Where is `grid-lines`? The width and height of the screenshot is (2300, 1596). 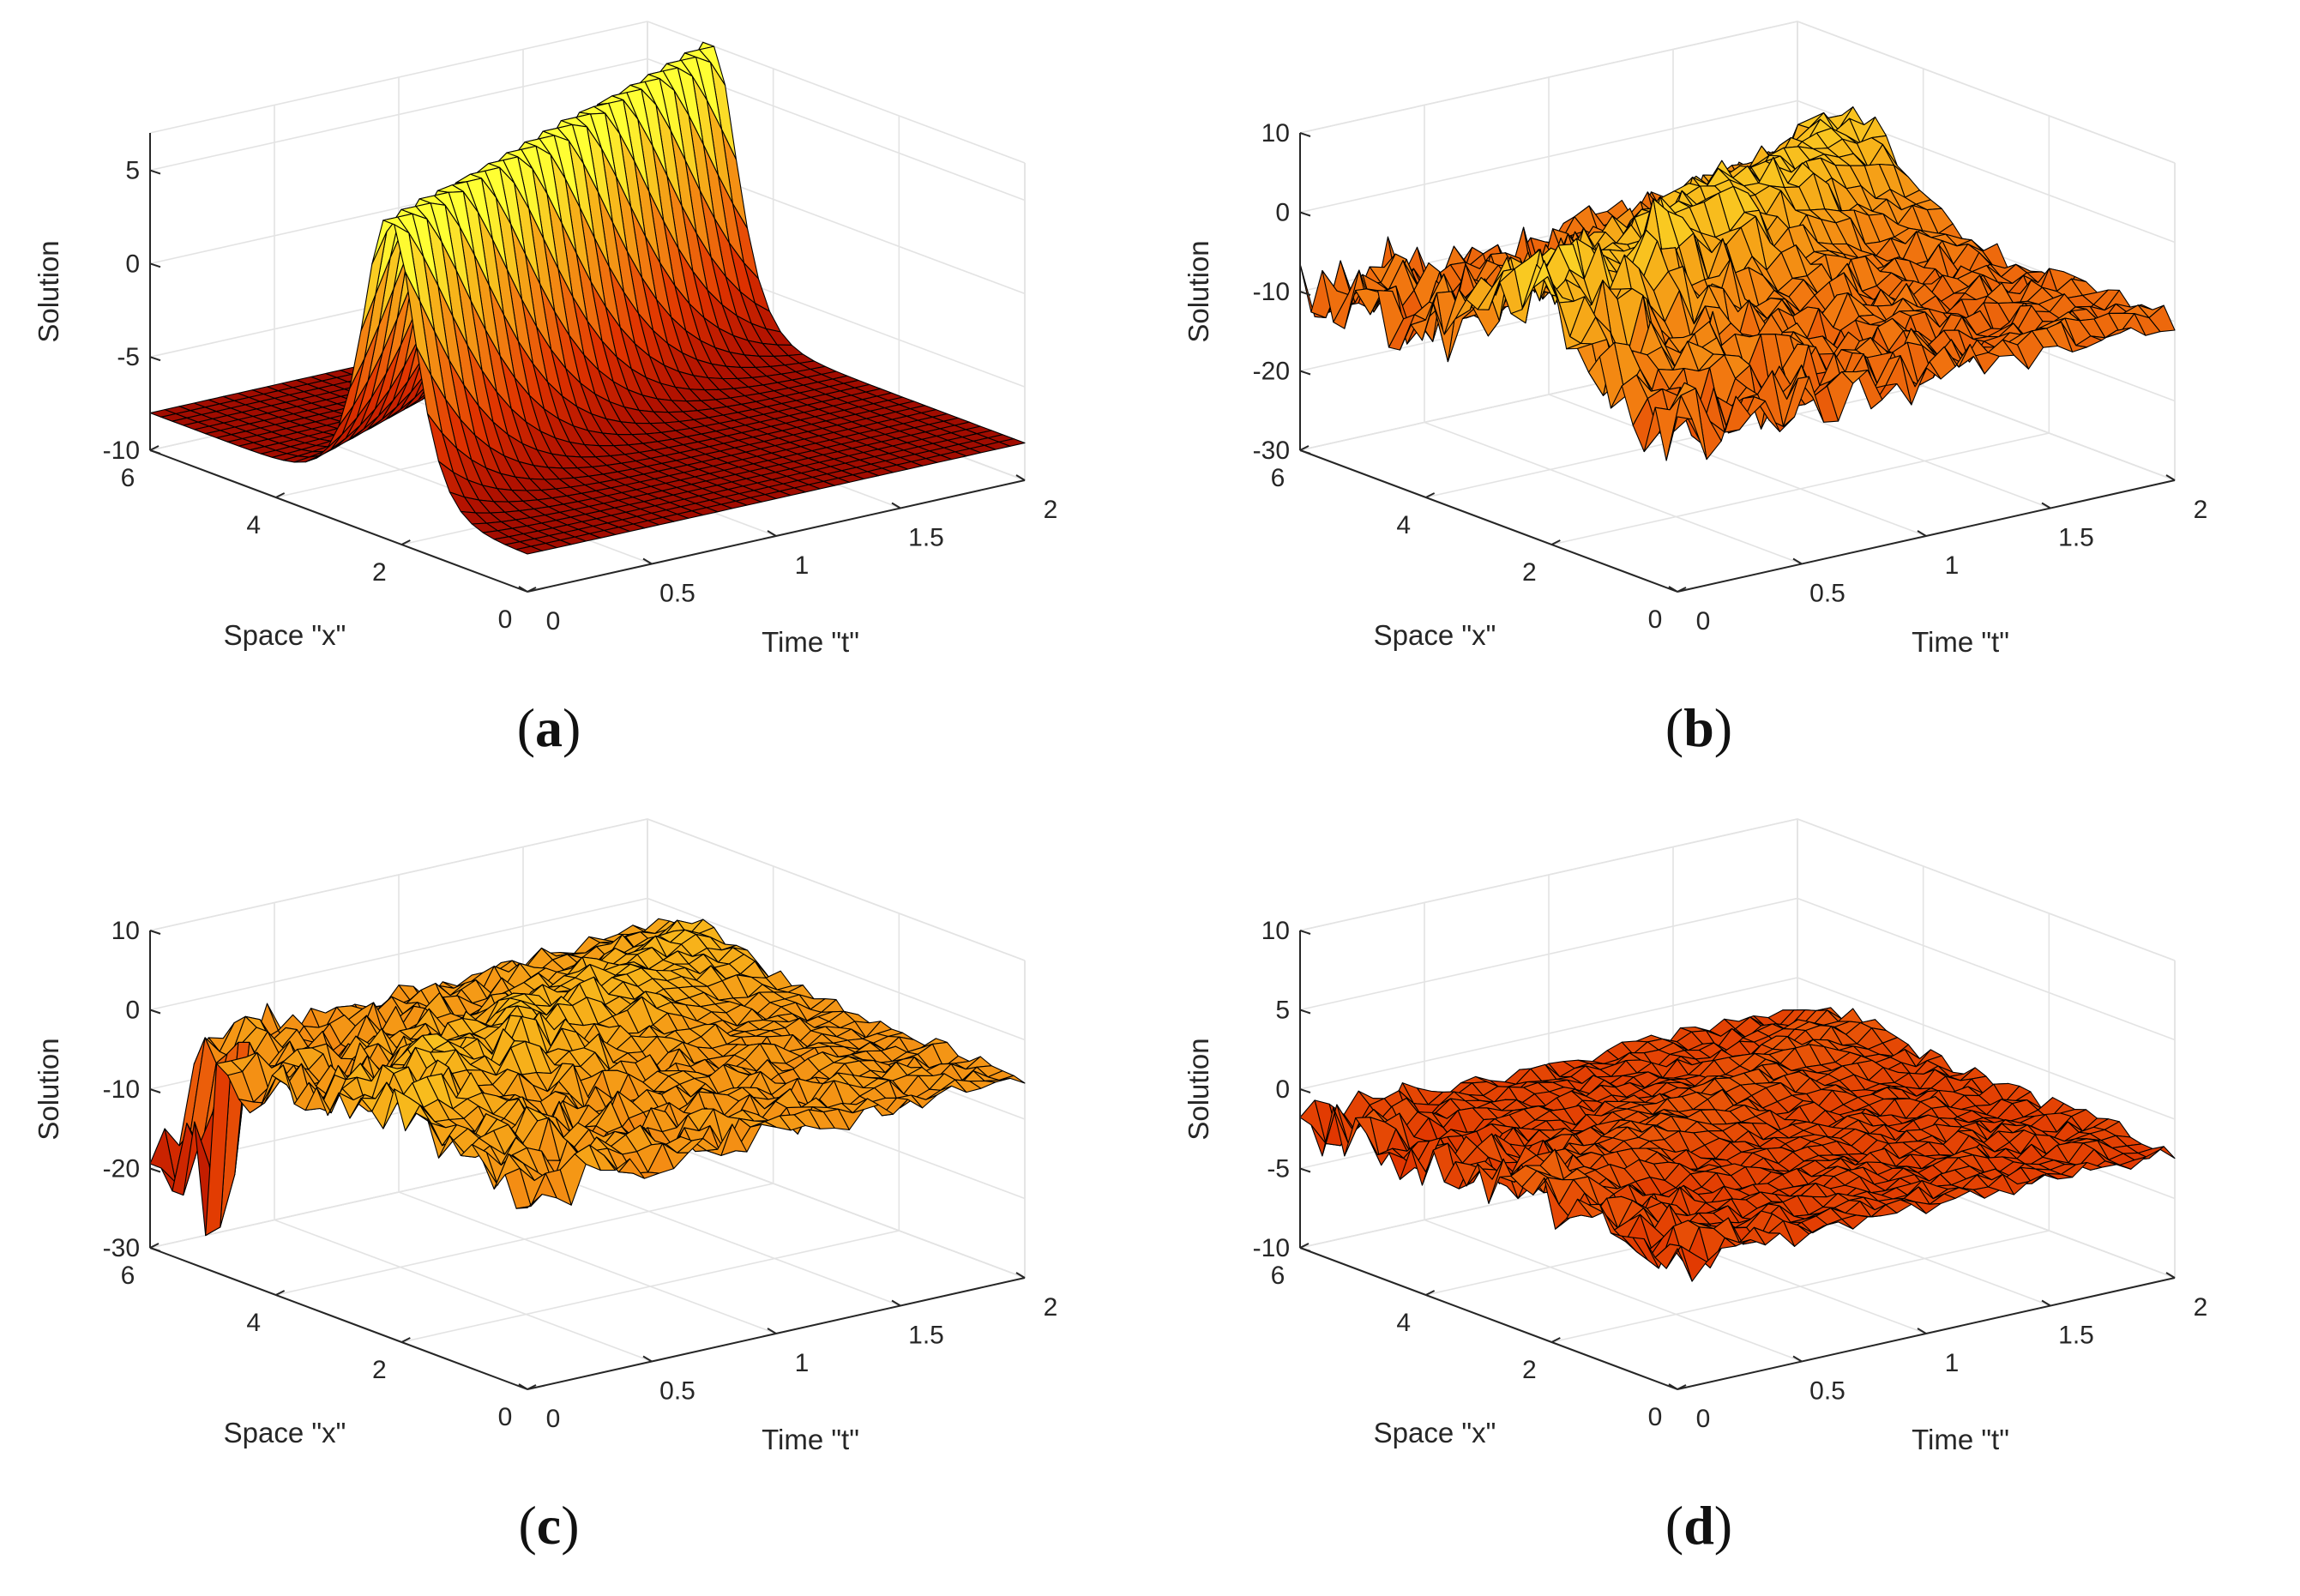 grid-lines is located at coordinates (587, 1104).